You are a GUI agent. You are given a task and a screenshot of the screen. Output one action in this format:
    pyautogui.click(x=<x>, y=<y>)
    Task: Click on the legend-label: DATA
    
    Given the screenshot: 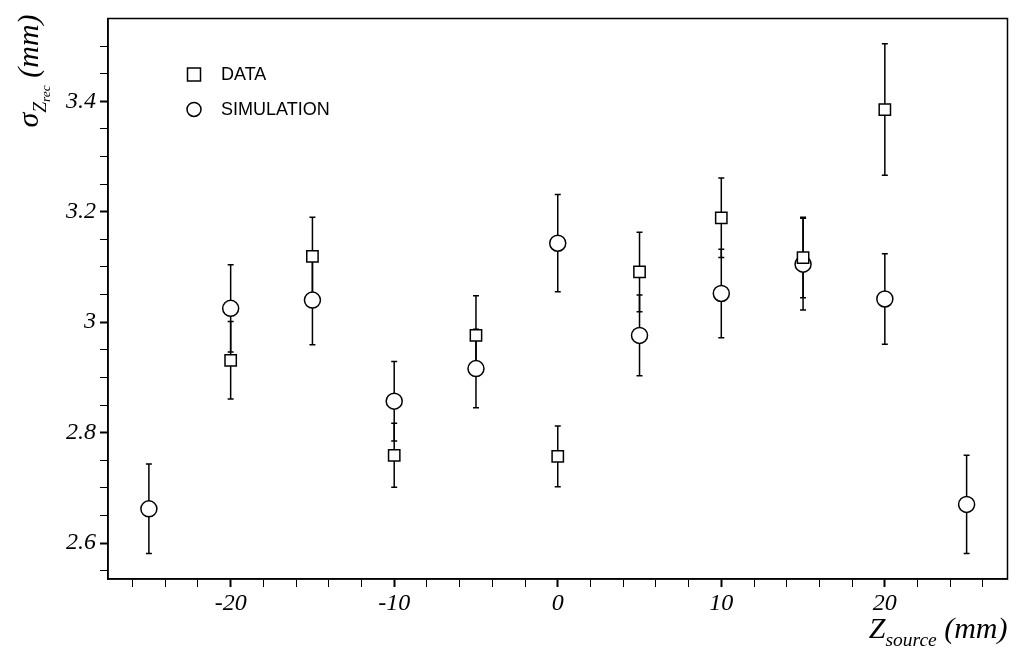 What is the action you would take?
    pyautogui.click(x=244, y=74)
    